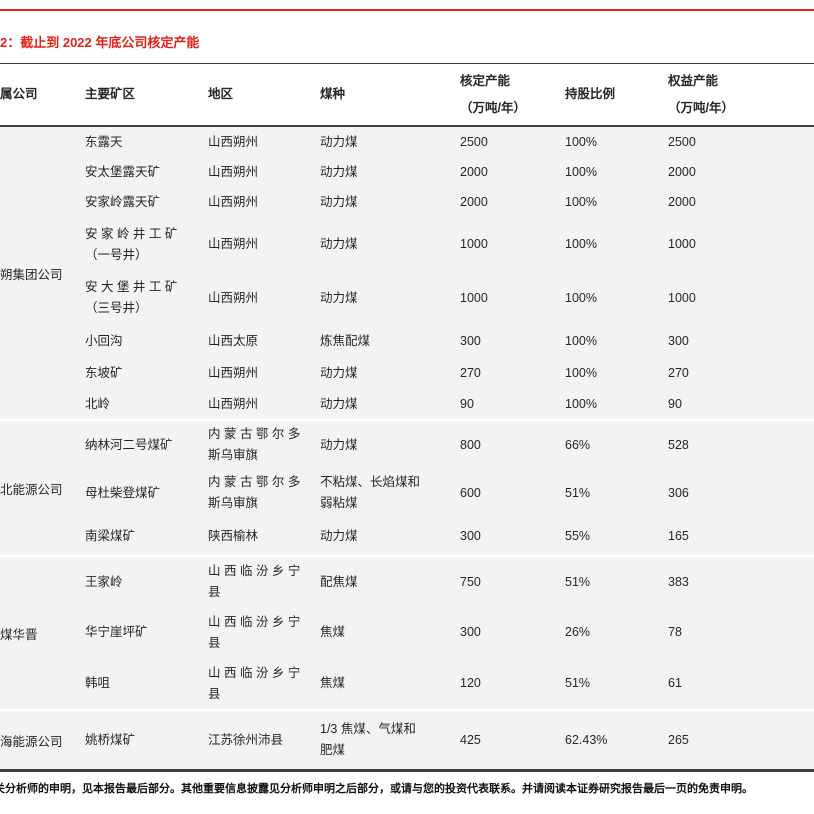 The width and height of the screenshot is (814, 814). What do you see at coordinates (701, 94) in the screenshot?
I see `header-cell-7: 权益产能 （万吨/年）` at bounding box center [701, 94].